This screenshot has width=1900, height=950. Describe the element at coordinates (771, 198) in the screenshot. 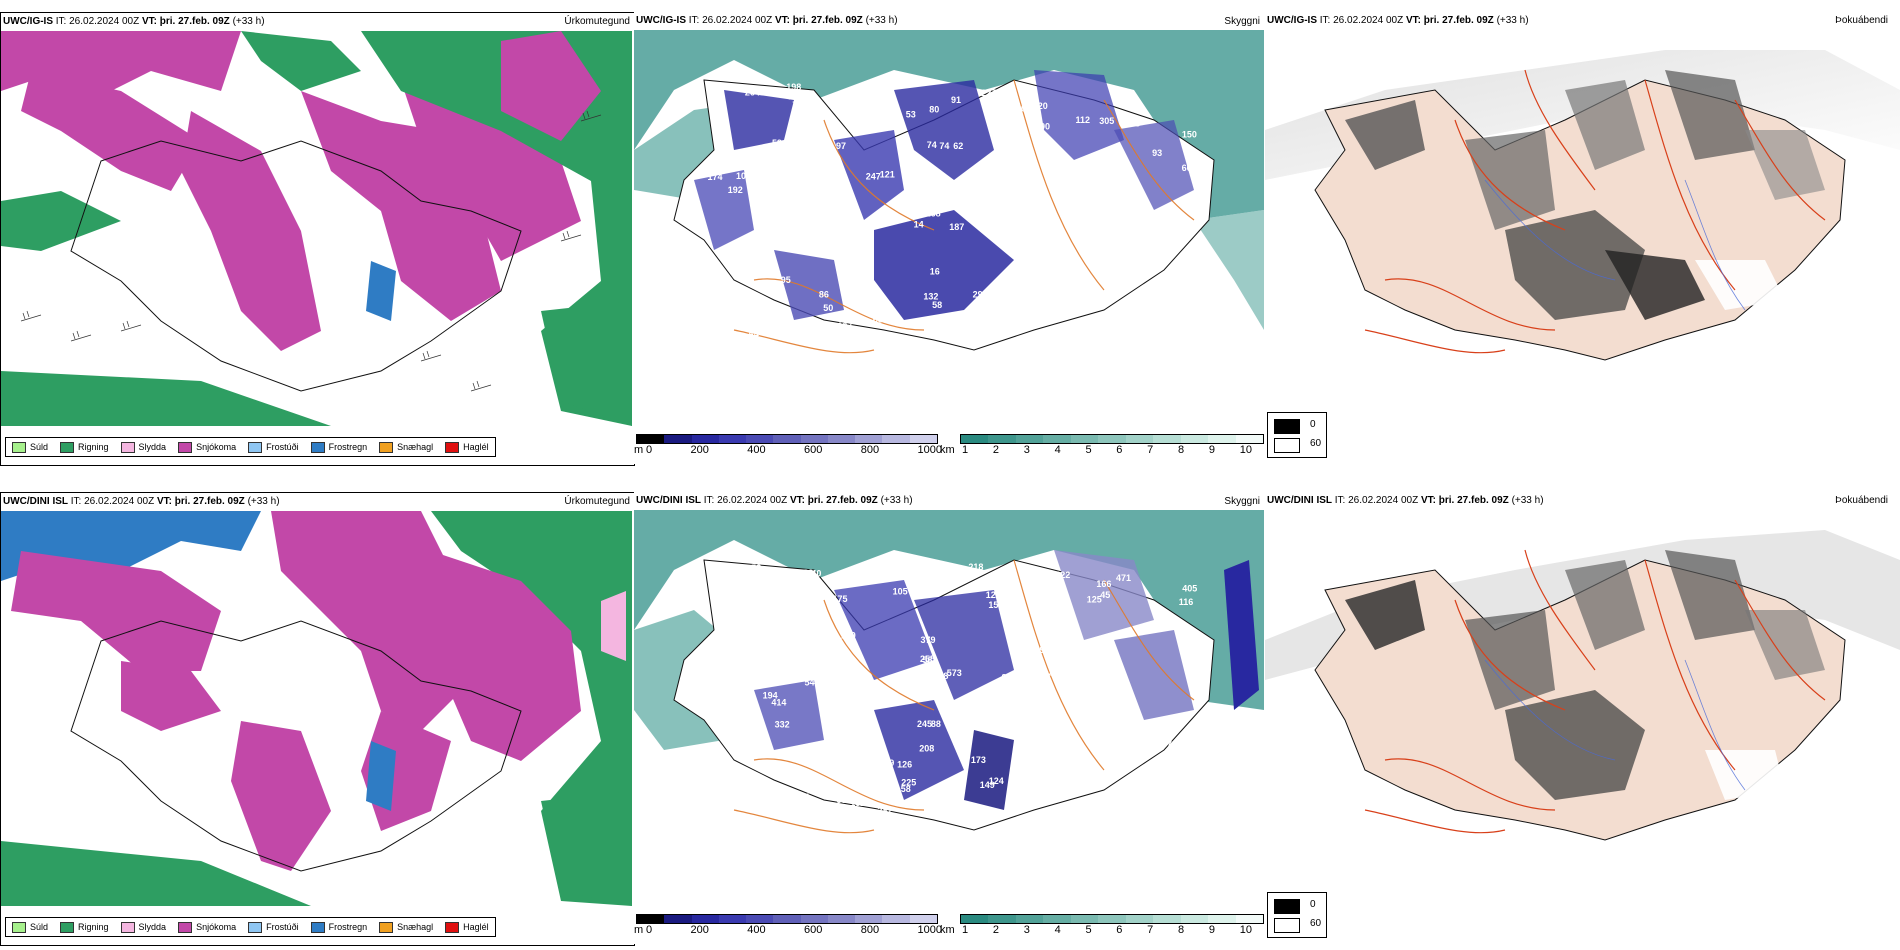

I see `cloud-base-label: 149` at that location.